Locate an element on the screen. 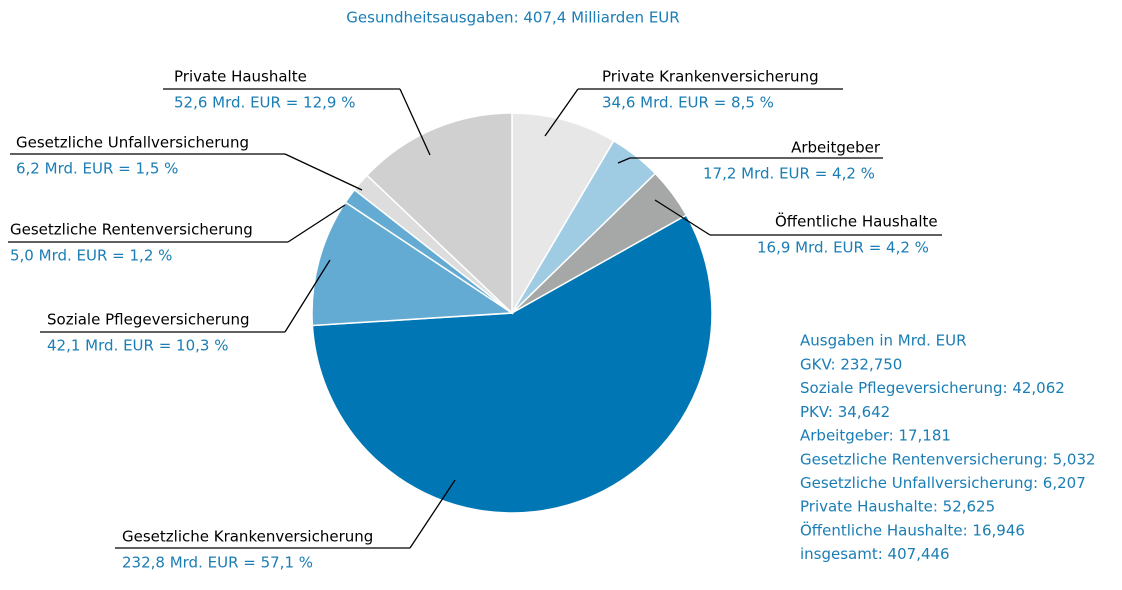 The image size is (1122, 590). notes-item: Öffentliche Haushalte: 16,946 is located at coordinates (912, 529).